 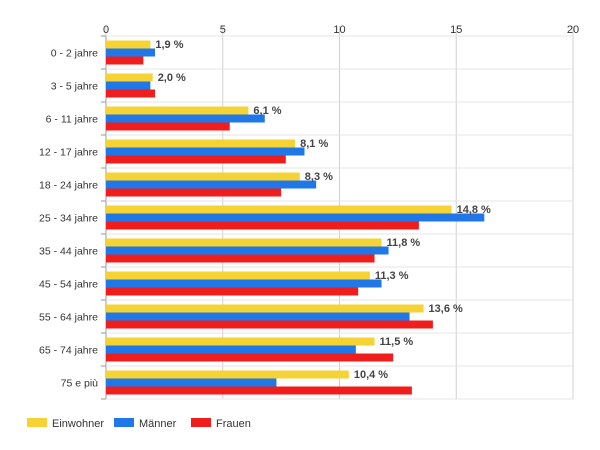 I want to click on data-label: 1,9 %, so click(x=169, y=45).